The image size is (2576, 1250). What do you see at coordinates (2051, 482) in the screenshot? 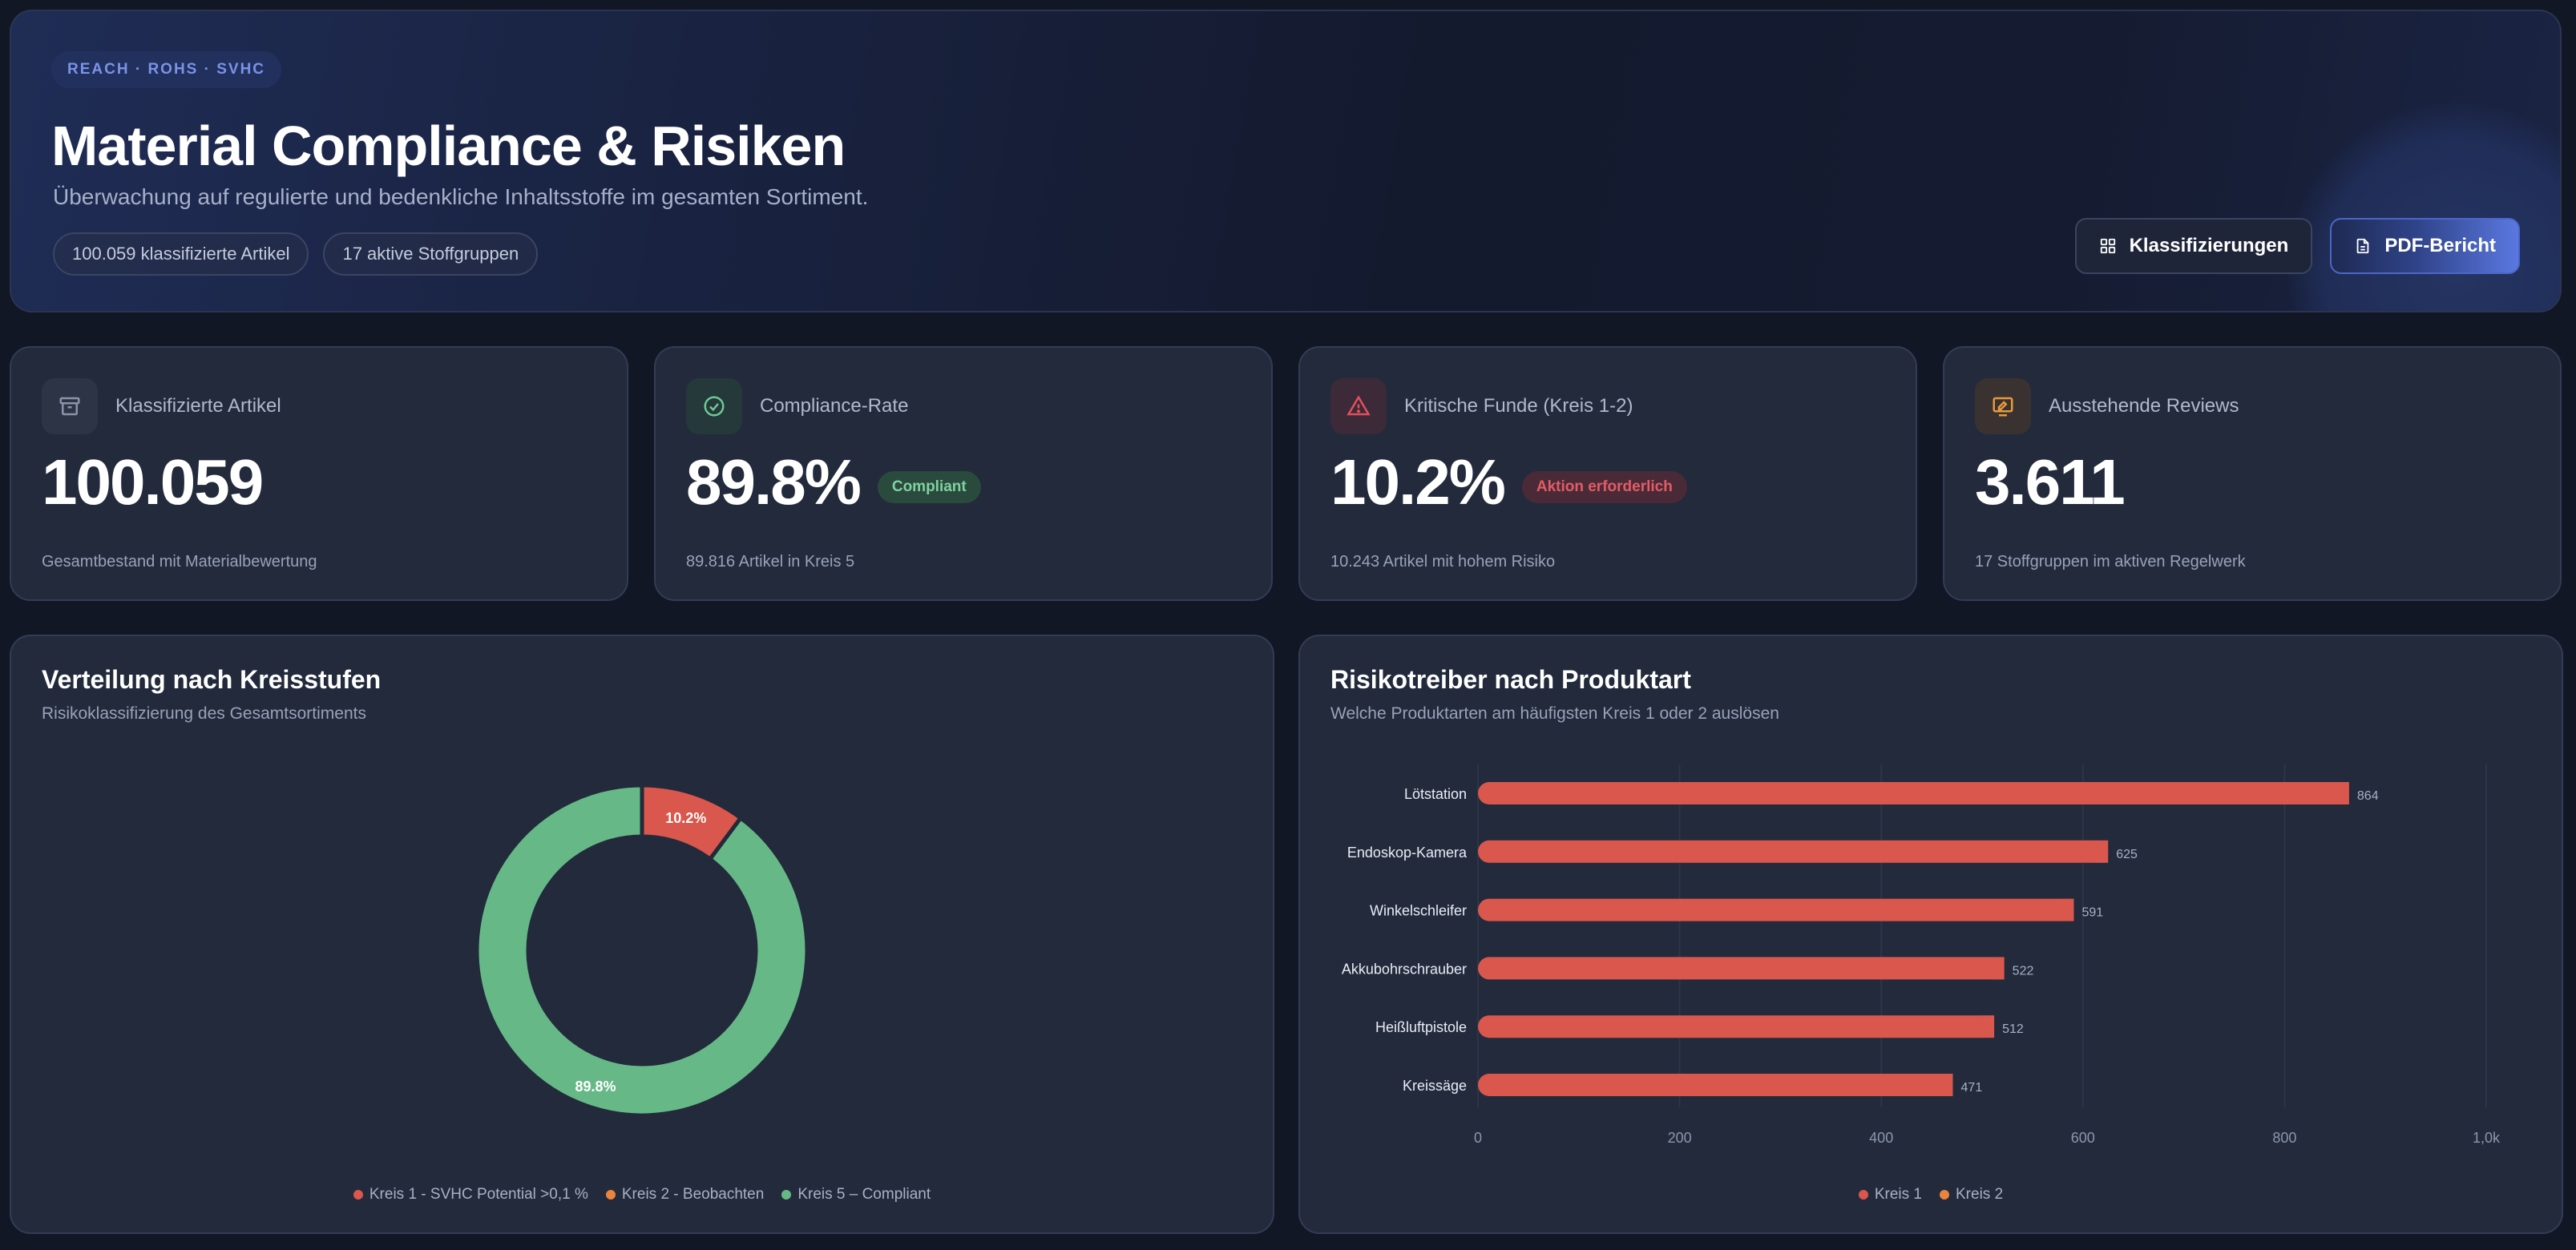
I see `kpi-value: 3.611` at bounding box center [2051, 482].